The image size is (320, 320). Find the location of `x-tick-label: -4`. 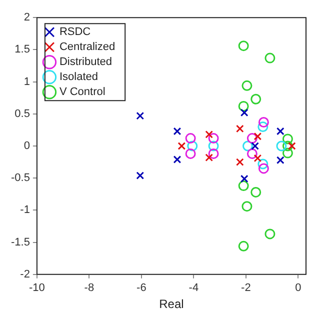

x-tick-label: -4 is located at coordinates (193, 288).